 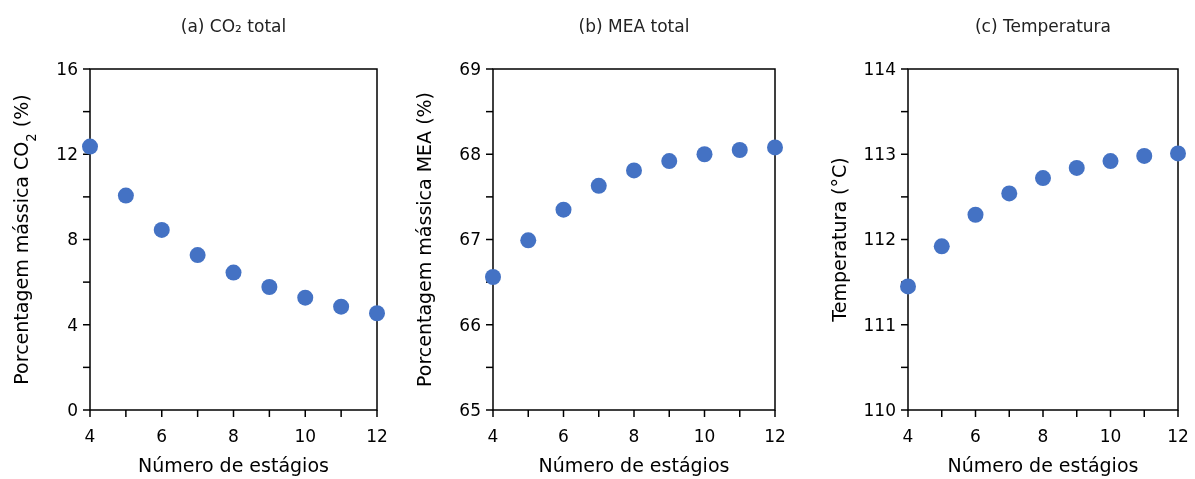 I want to click on y-tick-label: 113, so click(x=879, y=154).